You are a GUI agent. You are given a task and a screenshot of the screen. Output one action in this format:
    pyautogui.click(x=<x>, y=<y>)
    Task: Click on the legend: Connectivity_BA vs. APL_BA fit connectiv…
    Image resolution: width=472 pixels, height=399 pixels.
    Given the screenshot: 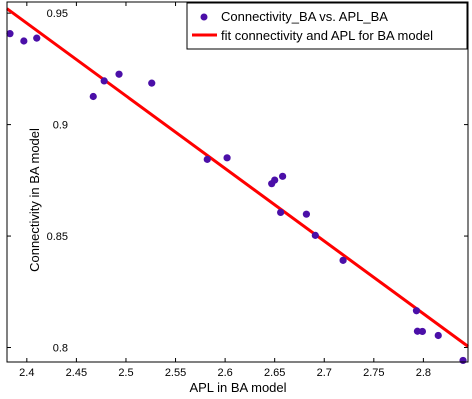 What is the action you would take?
    pyautogui.click(x=327, y=26)
    